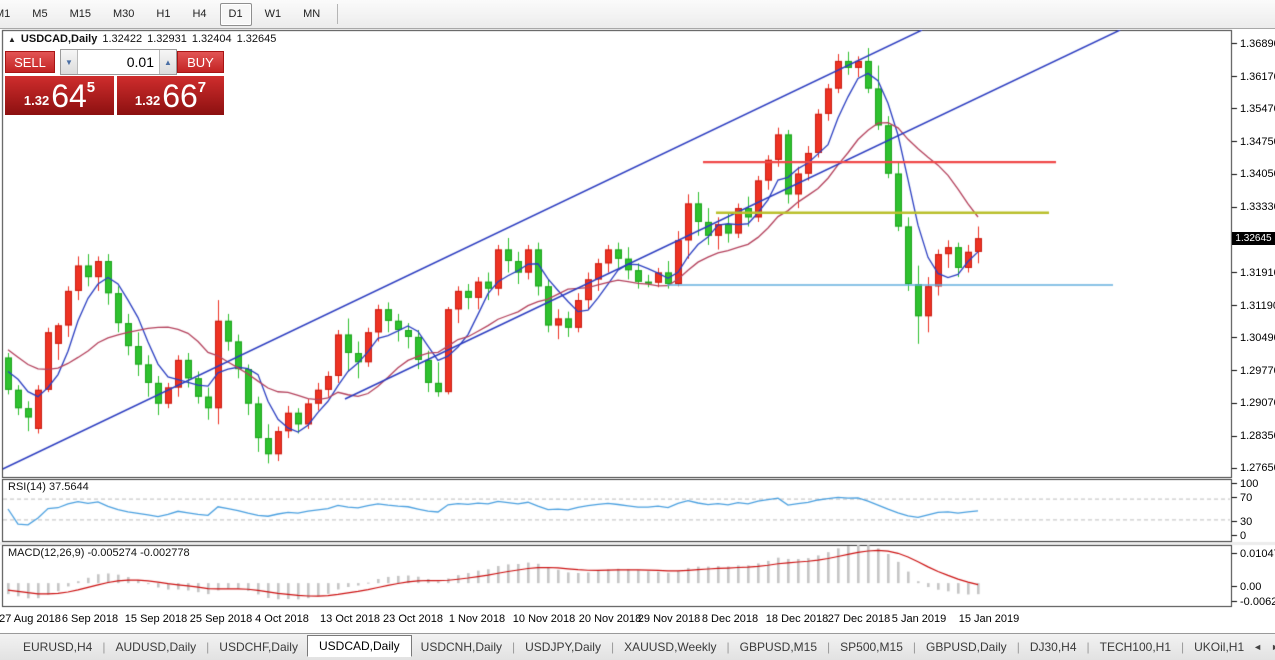 The image size is (1275, 660). What do you see at coordinates (610, 619) in the screenshot?
I see `date-axis-label: 20 Nov 2018` at bounding box center [610, 619].